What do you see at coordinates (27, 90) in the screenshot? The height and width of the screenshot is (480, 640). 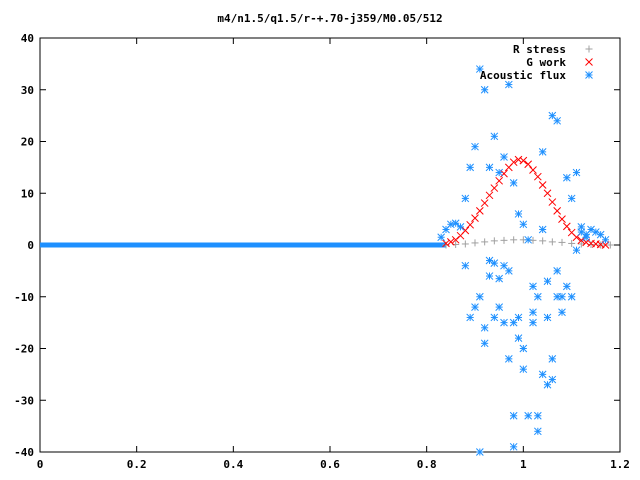 I see `y-tick-label: 30` at bounding box center [27, 90].